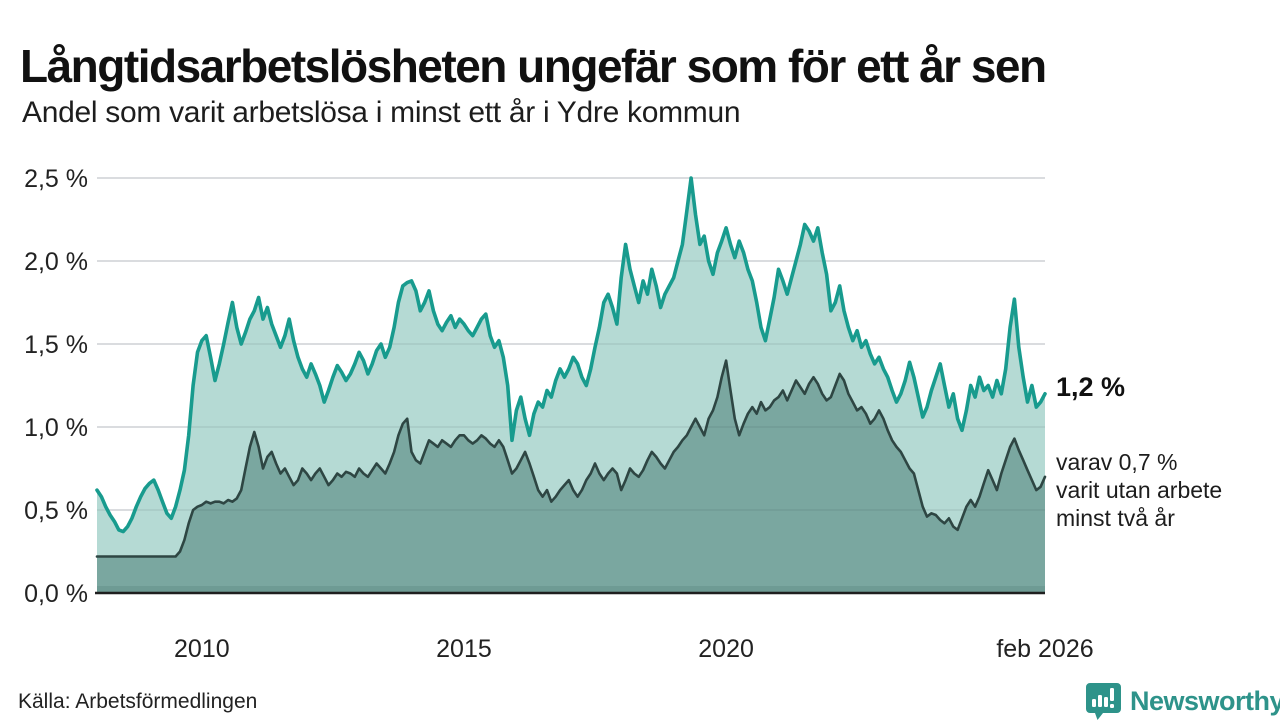 This screenshot has height=720, width=1280. What do you see at coordinates (1044, 649) in the screenshot?
I see `x-tick-label: feb 2026` at bounding box center [1044, 649].